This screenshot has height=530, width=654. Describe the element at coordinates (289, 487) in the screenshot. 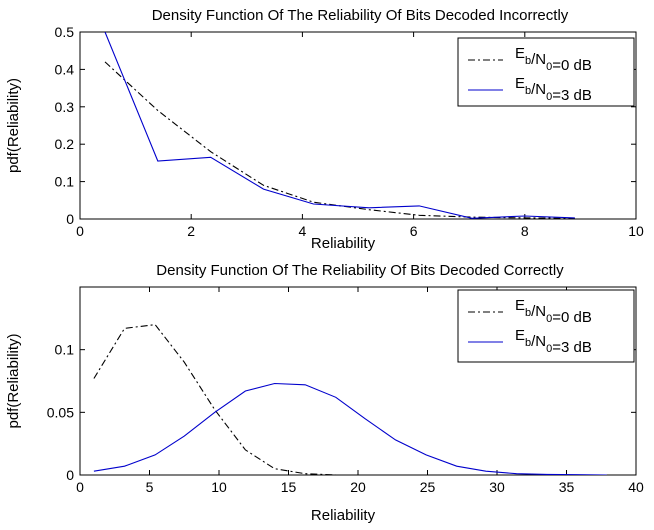

I see `x-tick-label: 15` at that location.